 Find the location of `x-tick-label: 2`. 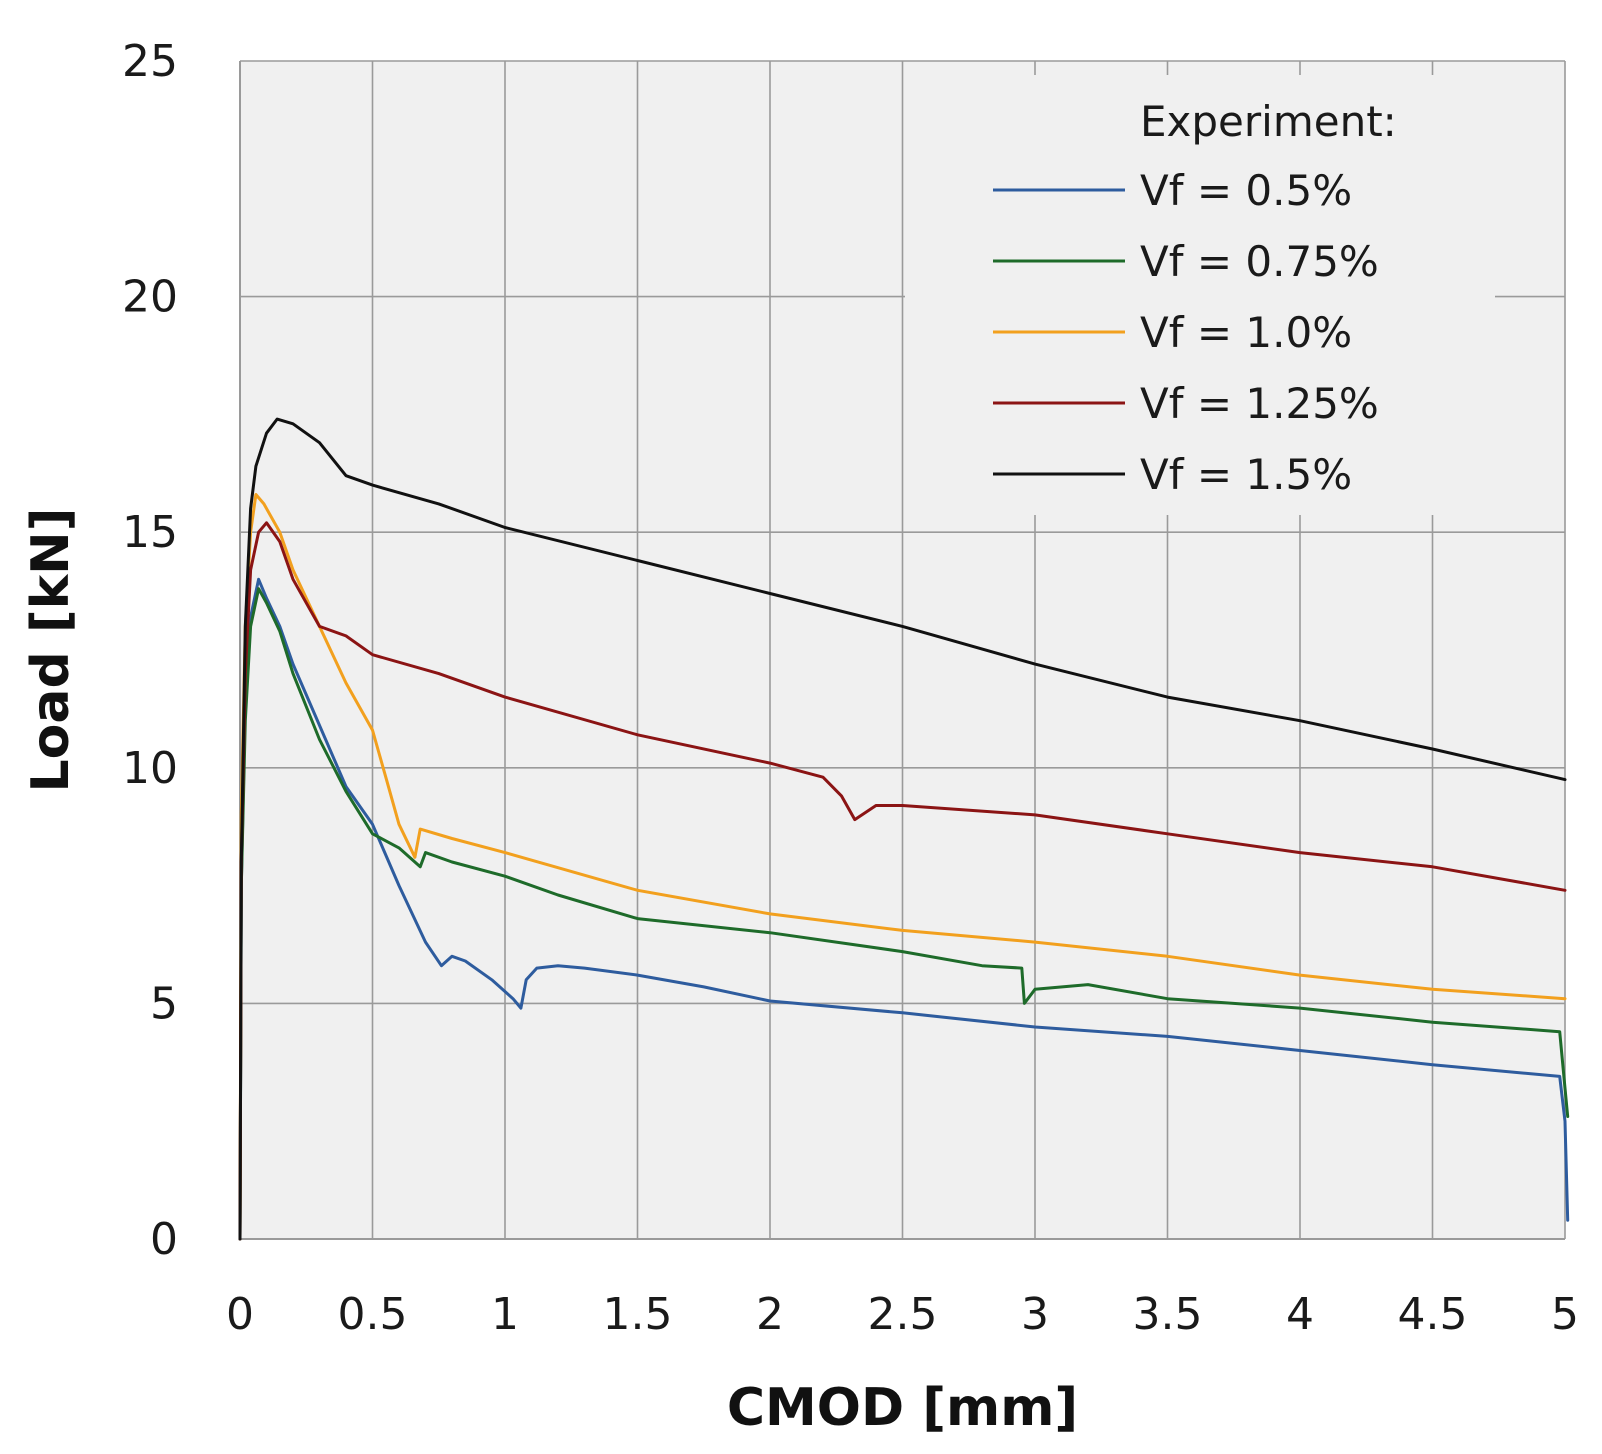

x-tick-label: 2 is located at coordinates (770, 1314).